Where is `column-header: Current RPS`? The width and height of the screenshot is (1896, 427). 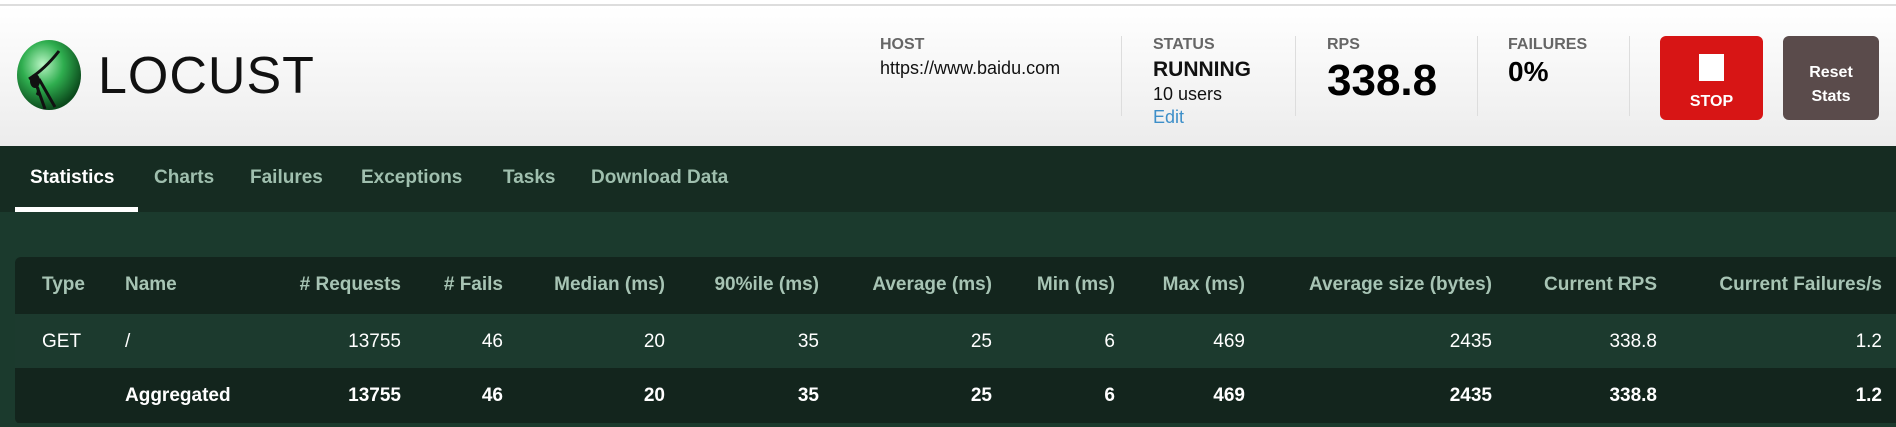
column-header: Current RPS is located at coordinates (1600, 284).